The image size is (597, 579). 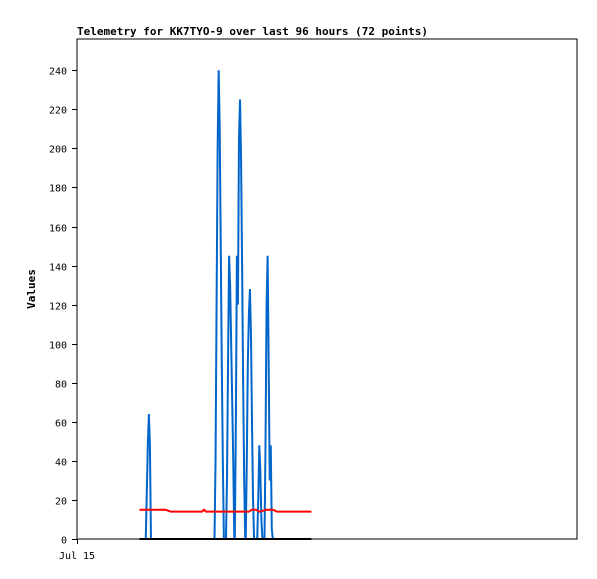 I want to click on y-tick-label: 80, so click(x=61, y=385).